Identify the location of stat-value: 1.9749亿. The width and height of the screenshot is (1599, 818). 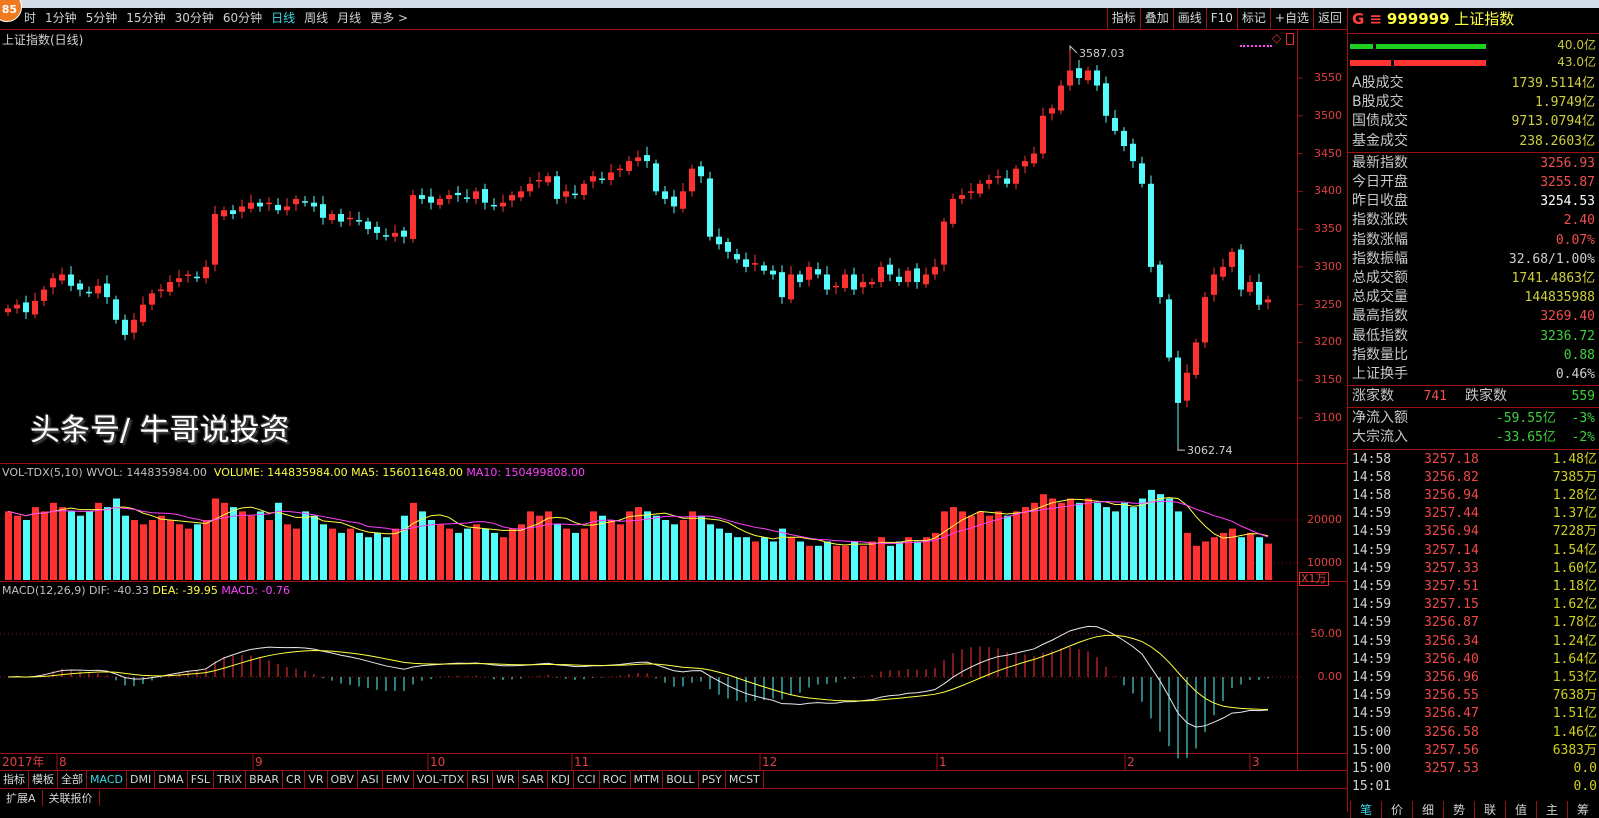
(1565, 103).